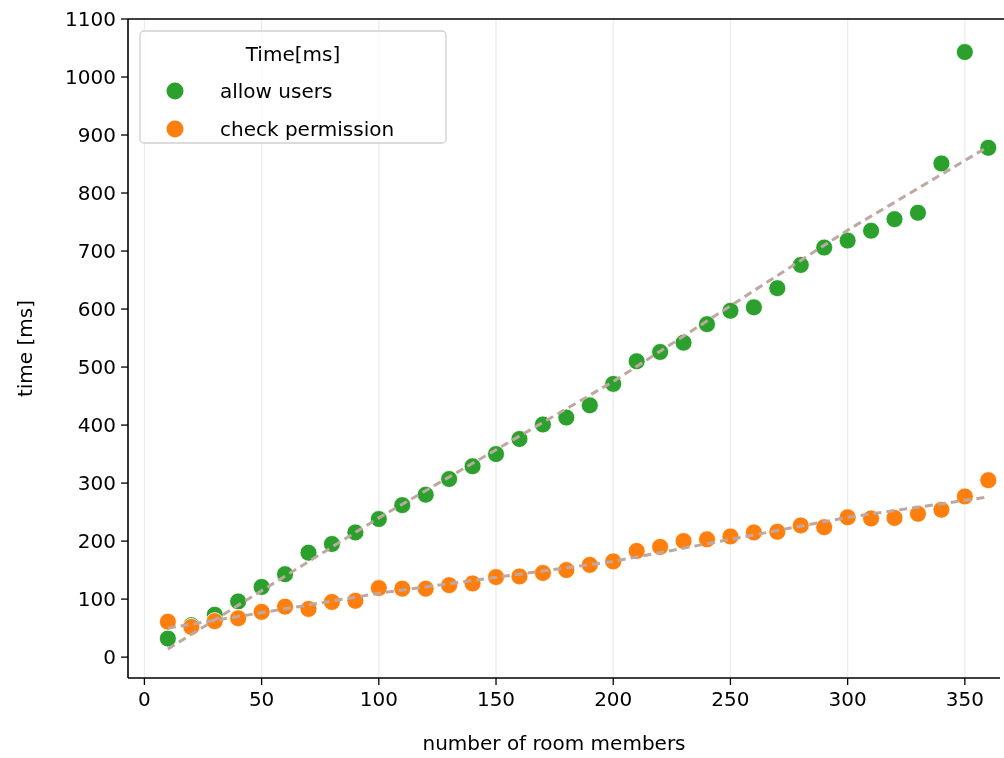 The width and height of the screenshot is (1004, 758). Describe the element at coordinates (276, 91) in the screenshot. I see `legend-label: allow users` at that location.